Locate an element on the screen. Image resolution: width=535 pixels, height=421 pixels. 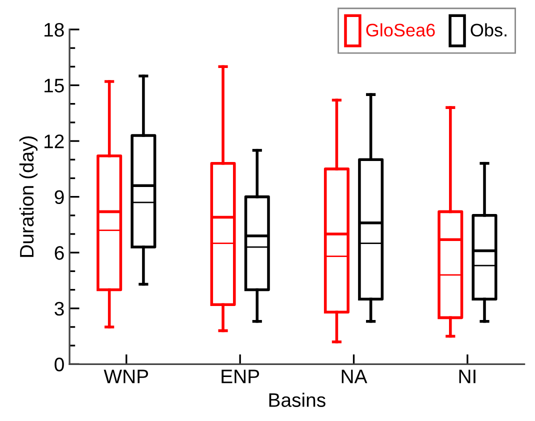
x-tick-label: NA is located at coordinates (355, 377).